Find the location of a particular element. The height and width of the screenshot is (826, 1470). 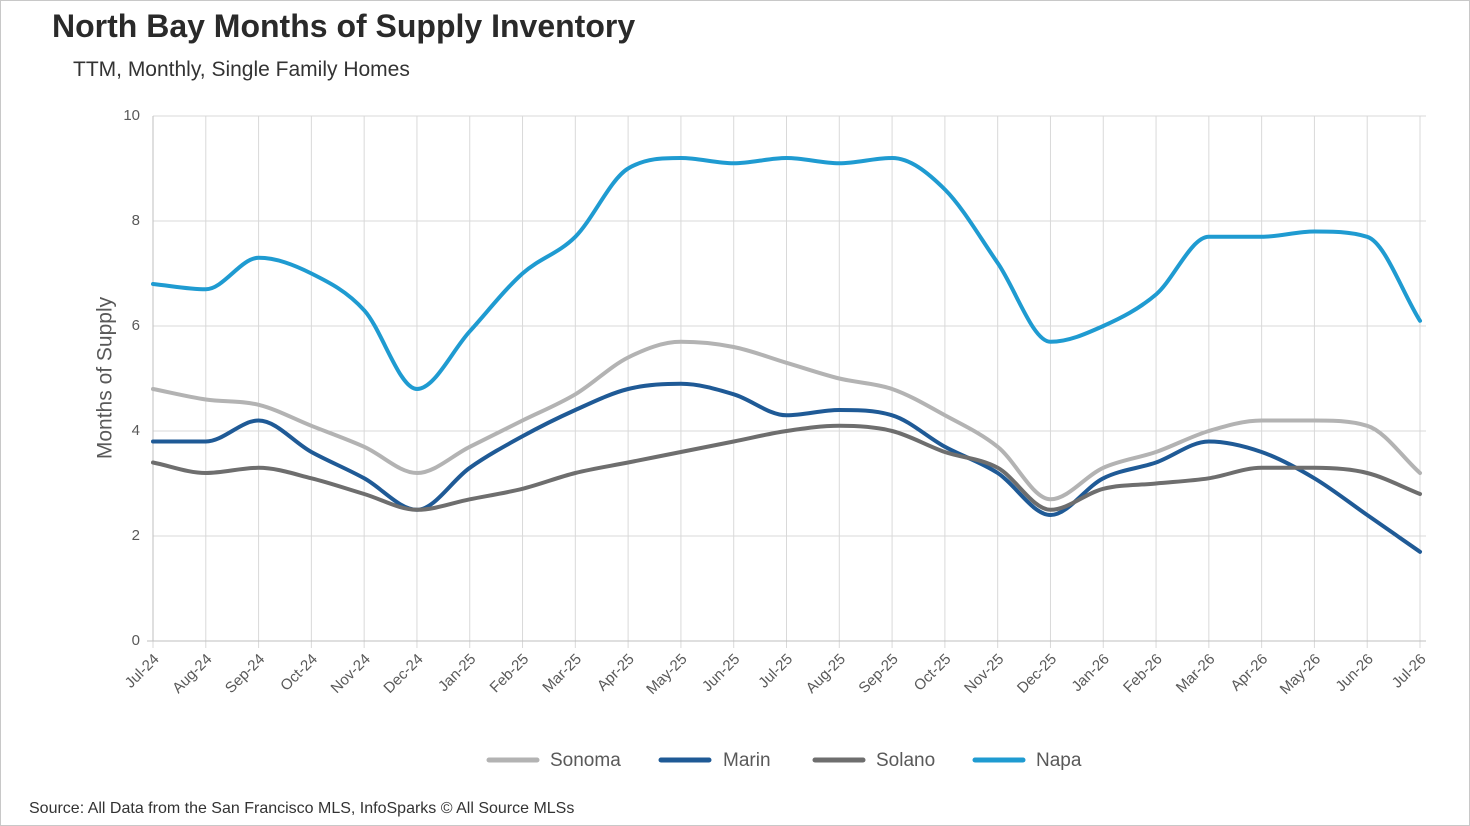

legend-label: Marin is located at coordinates (747, 760).